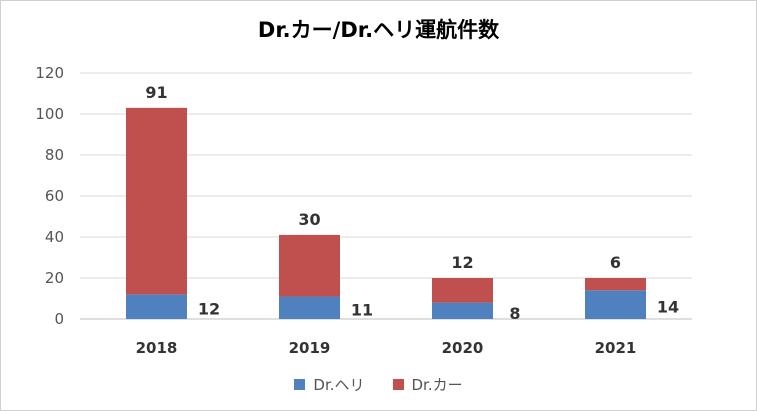  I want to click on y-tick-label: 100, so click(49, 114).